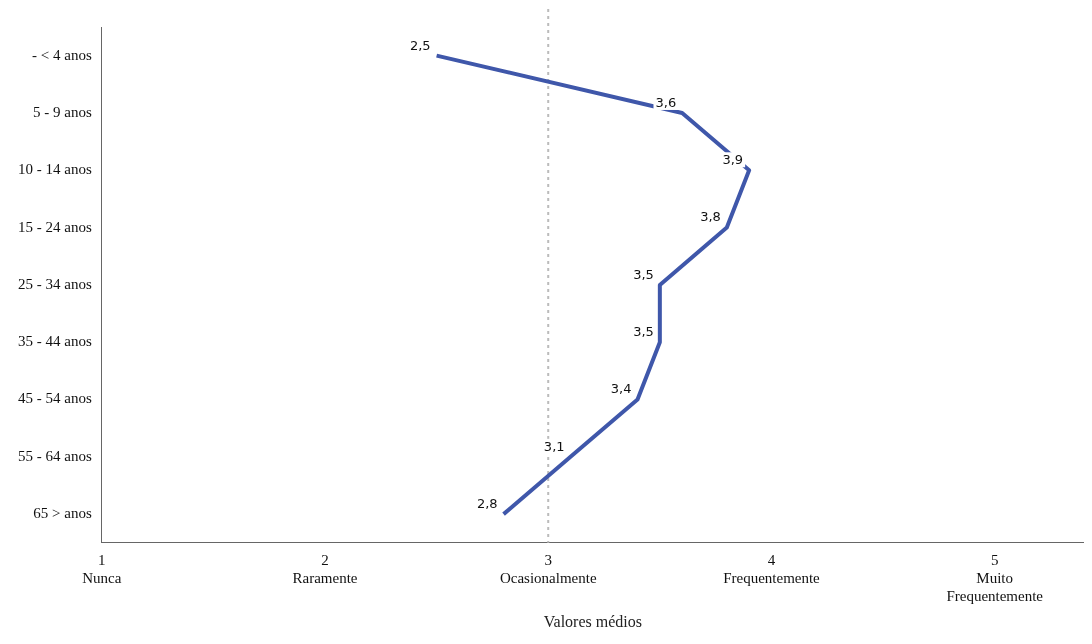 The width and height of the screenshot is (1092, 644). What do you see at coordinates (54, 169) in the screenshot?
I see `y-tick-label: 10 - 14 anos` at bounding box center [54, 169].